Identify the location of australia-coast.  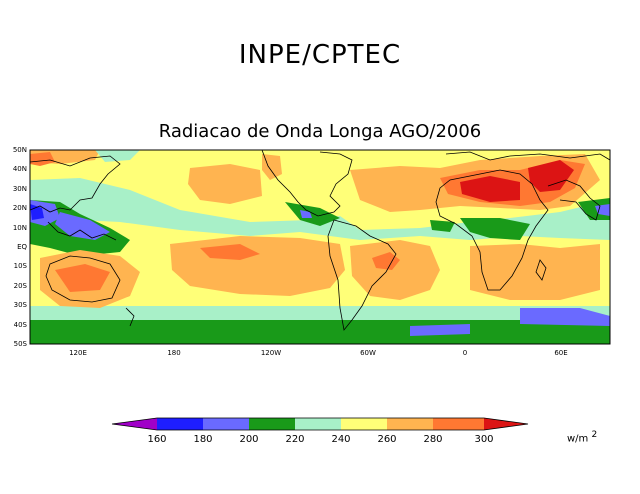
(83, 279).